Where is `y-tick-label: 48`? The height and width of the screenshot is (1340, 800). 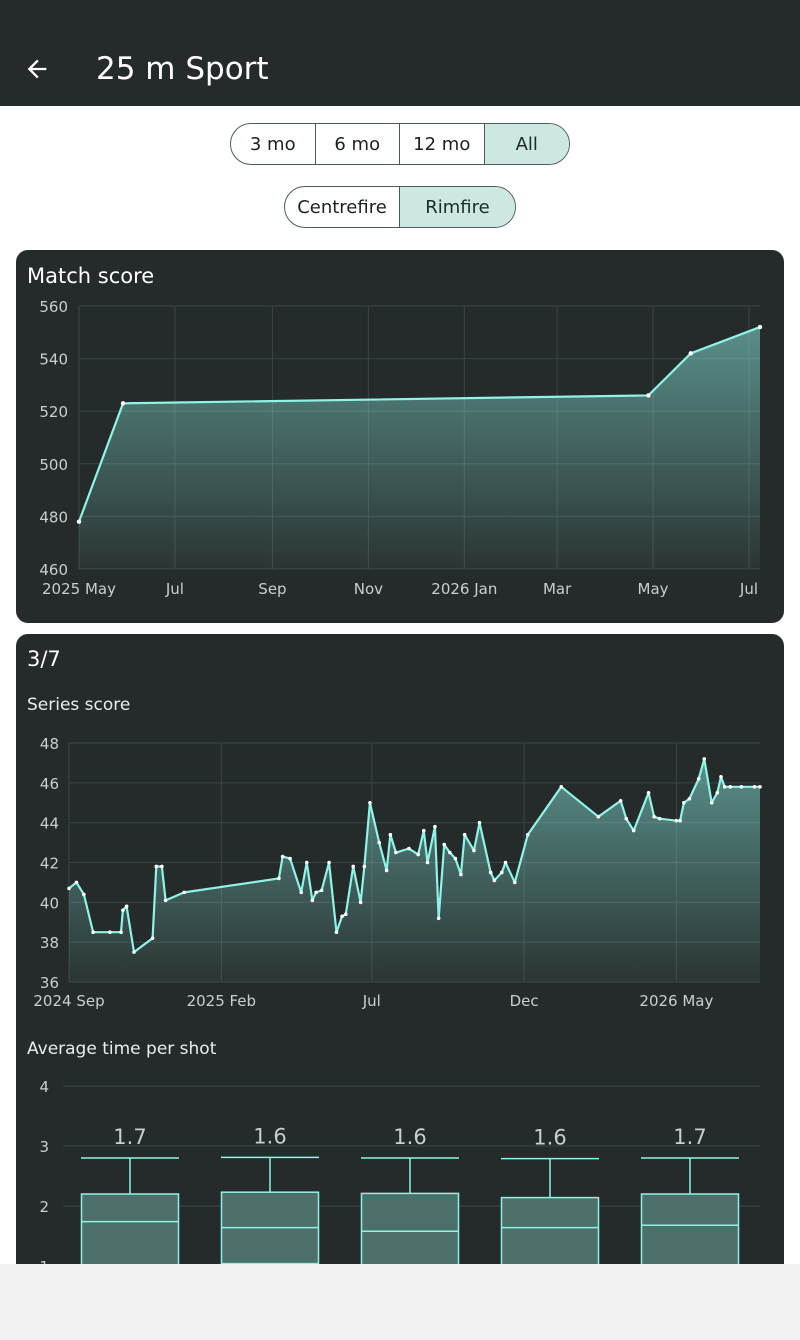
y-tick-label: 48 is located at coordinates (49, 744).